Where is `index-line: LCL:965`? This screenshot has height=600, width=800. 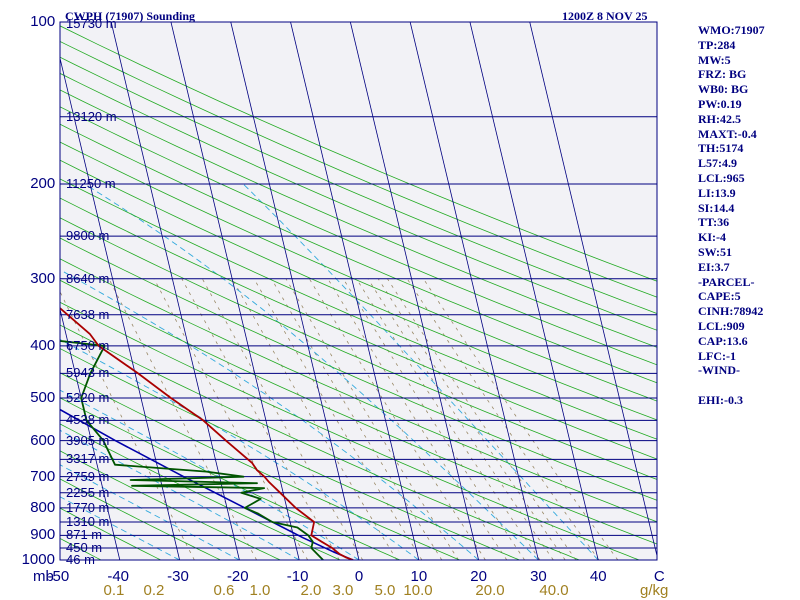 index-line: LCL:965 is located at coordinates (721, 177).